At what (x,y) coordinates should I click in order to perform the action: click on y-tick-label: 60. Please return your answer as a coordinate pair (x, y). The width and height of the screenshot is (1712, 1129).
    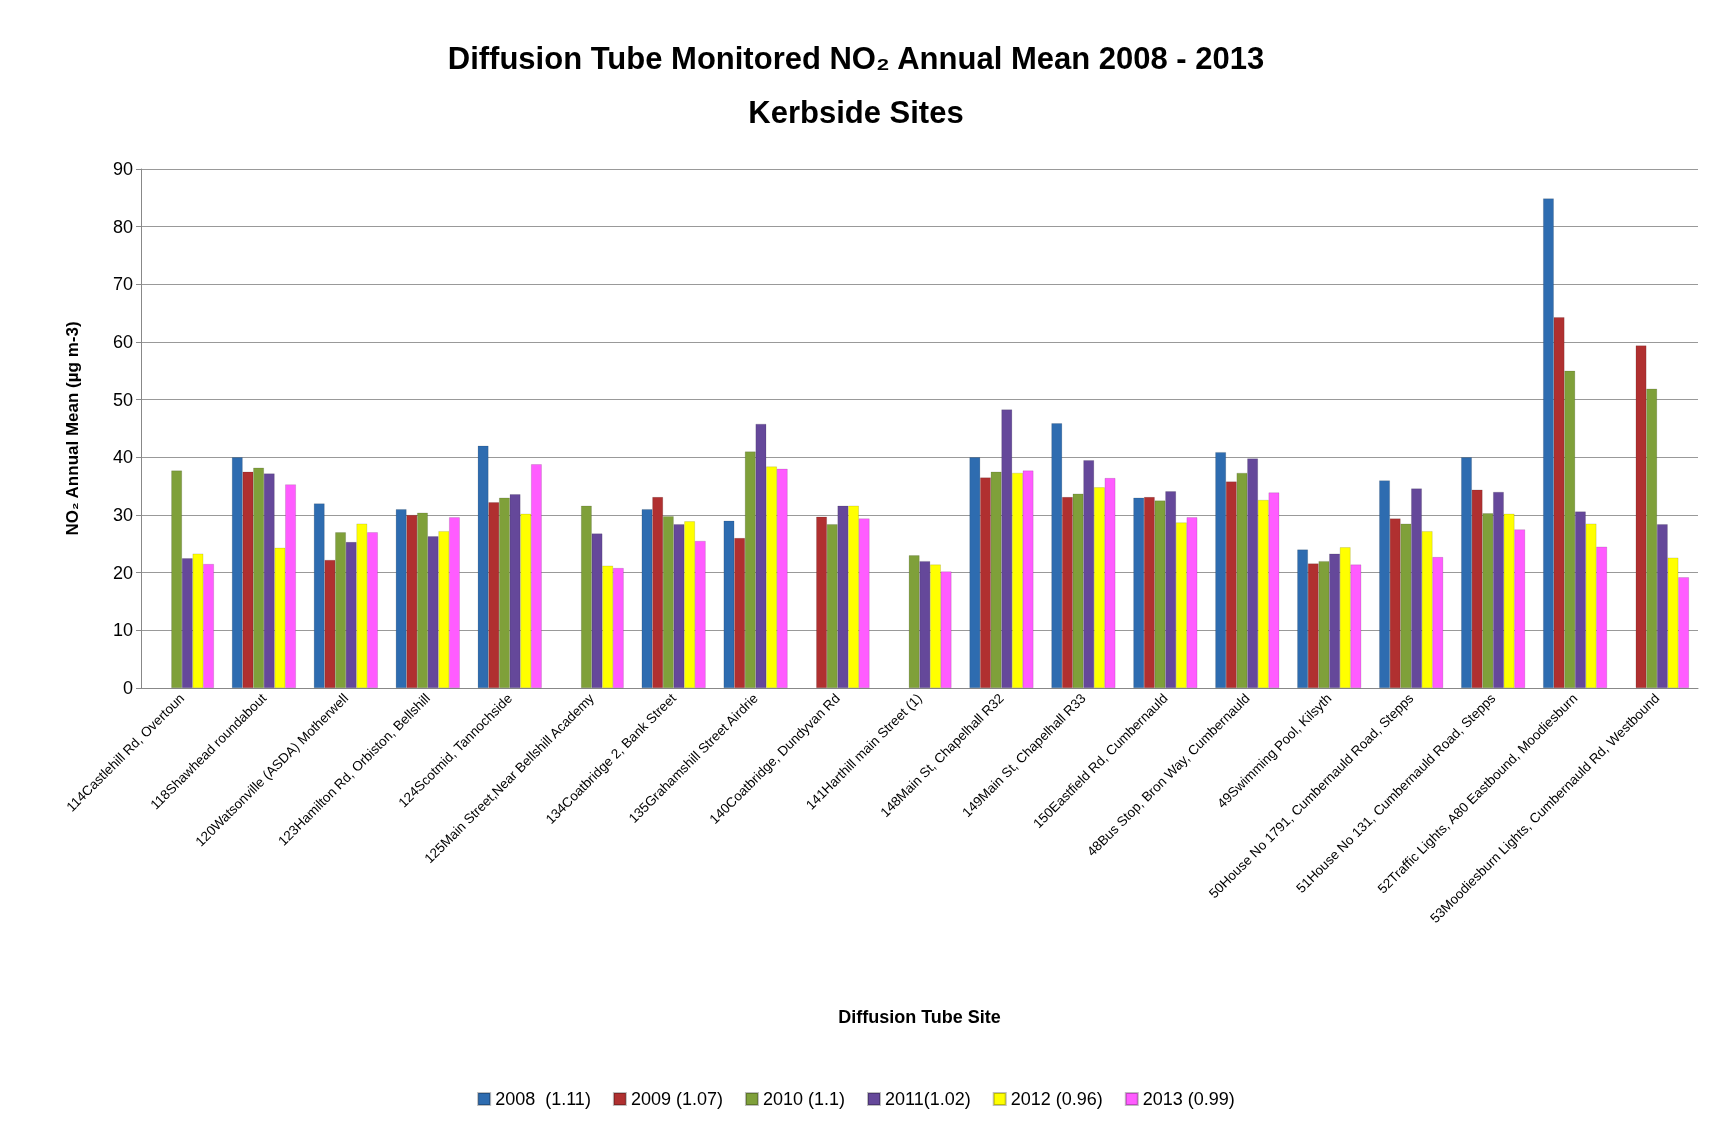
    Looking at the image, I should click on (122, 342).